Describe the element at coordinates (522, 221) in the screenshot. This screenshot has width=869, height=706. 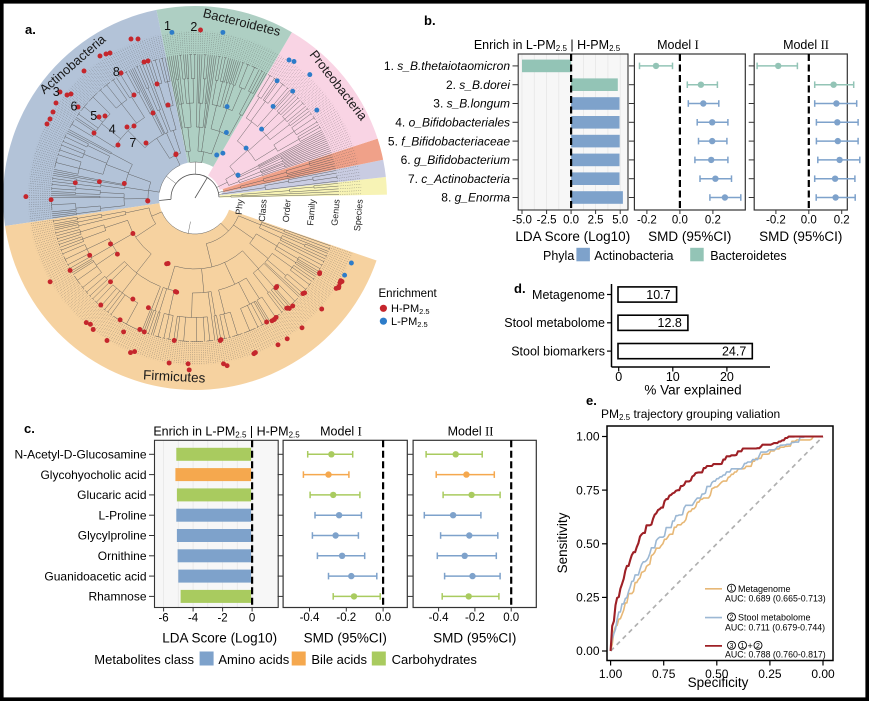
I see `svg-text: -5.0` at that location.